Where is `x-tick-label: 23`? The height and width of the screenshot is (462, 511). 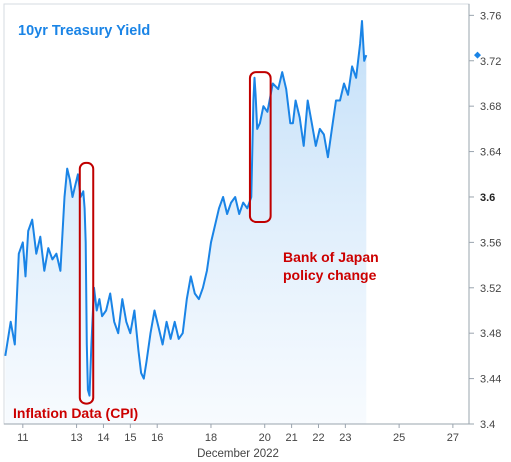 x-tick-label: 23 is located at coordinates (345, 438).